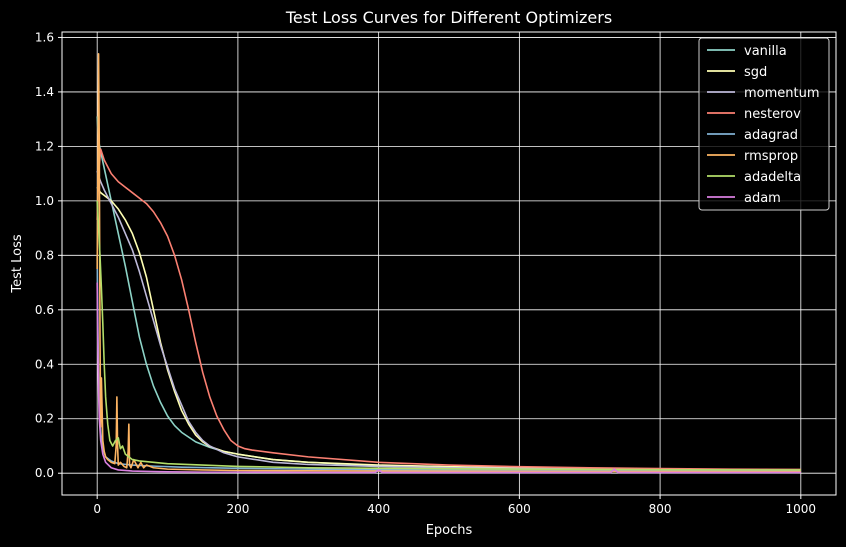 This screenshot has height=547, width=846. I want to click on y-tick-label: 1.6, so click(44, 37).